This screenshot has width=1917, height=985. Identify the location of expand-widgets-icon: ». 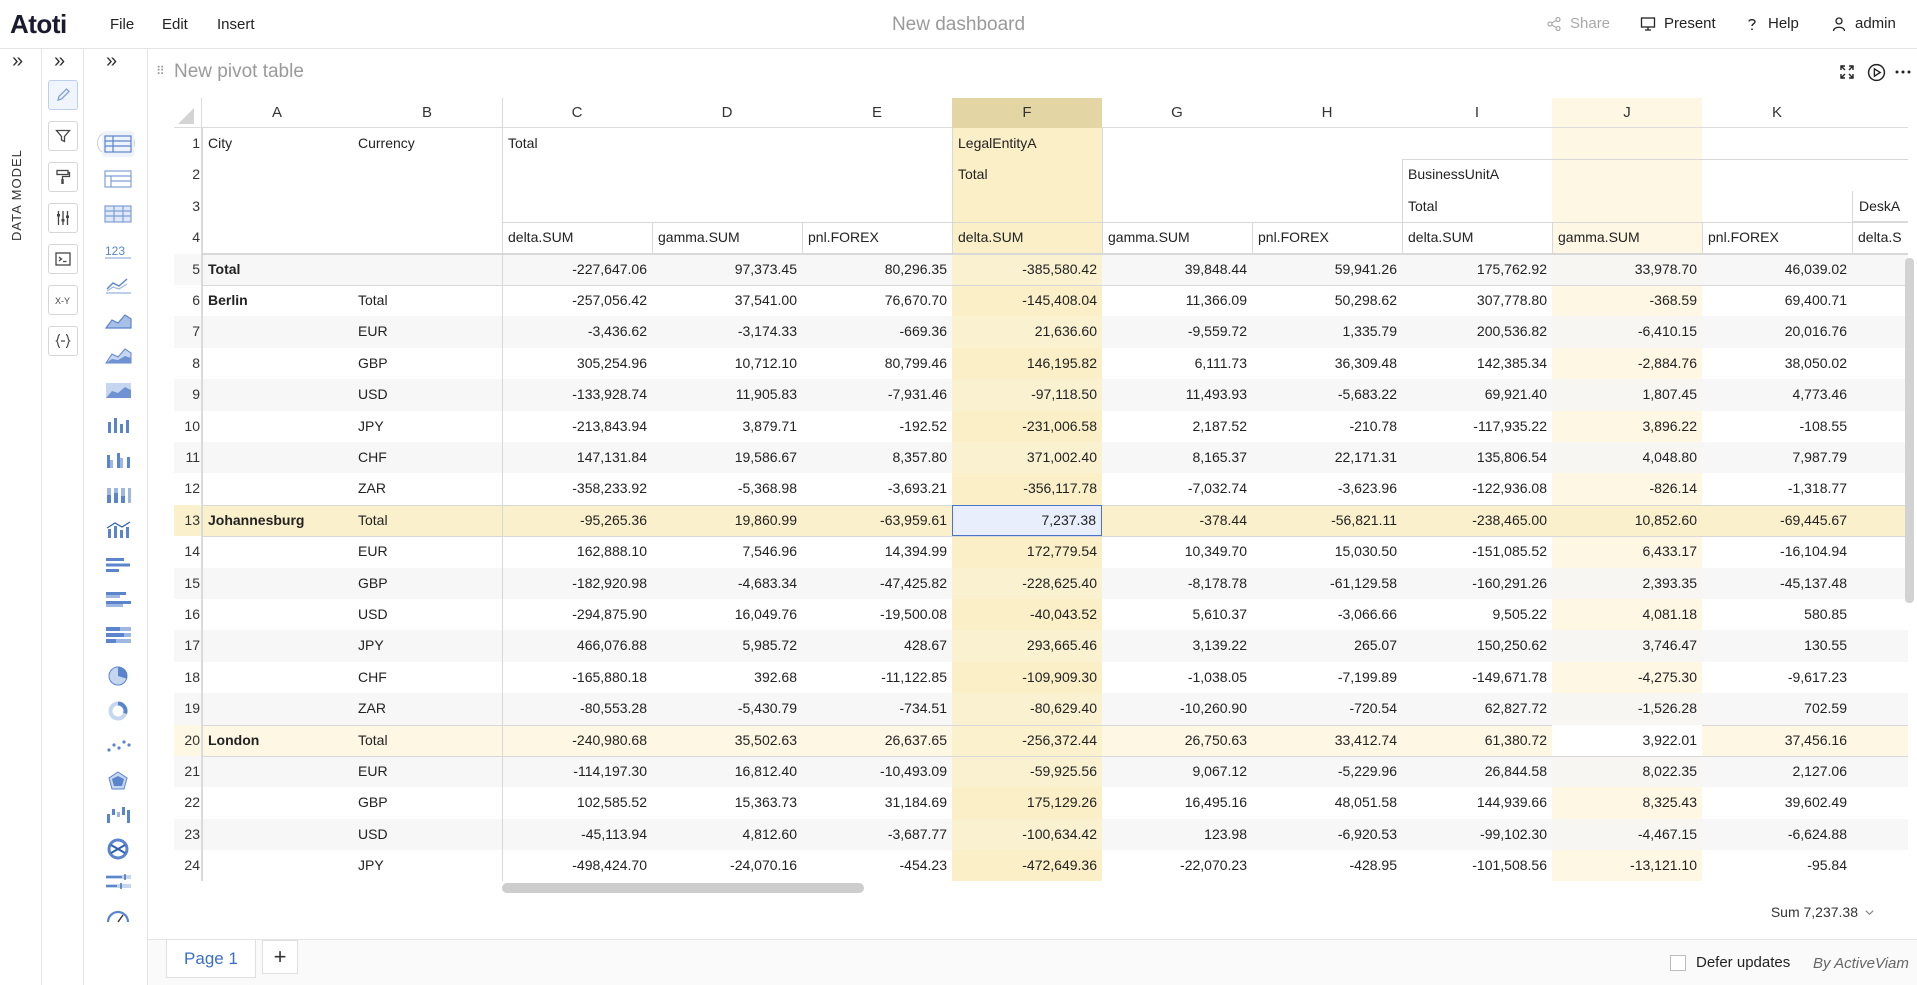
(112, 61).